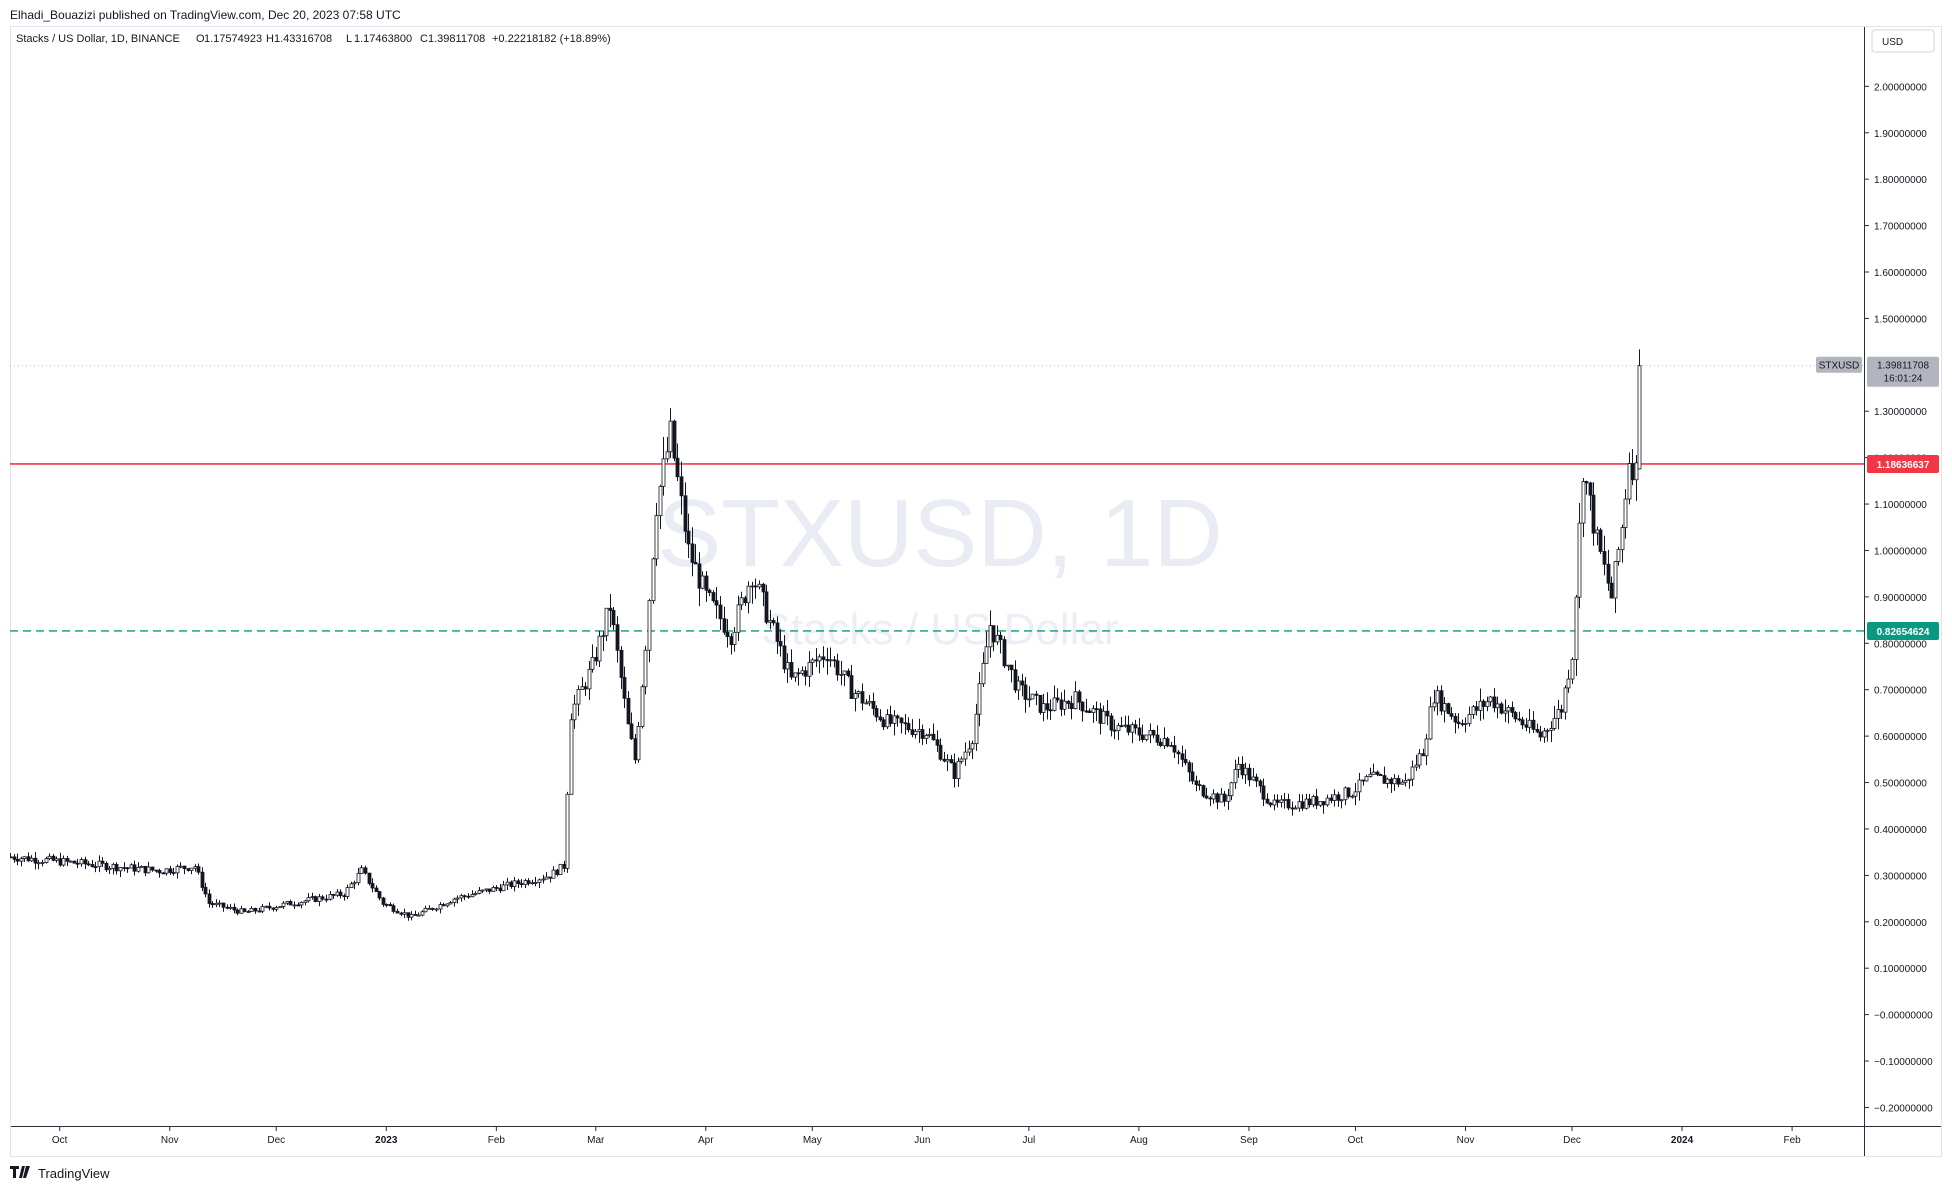 The image size is (1952, 1189). I want to click on tradingview-logo-icon, so click(21, 1173).